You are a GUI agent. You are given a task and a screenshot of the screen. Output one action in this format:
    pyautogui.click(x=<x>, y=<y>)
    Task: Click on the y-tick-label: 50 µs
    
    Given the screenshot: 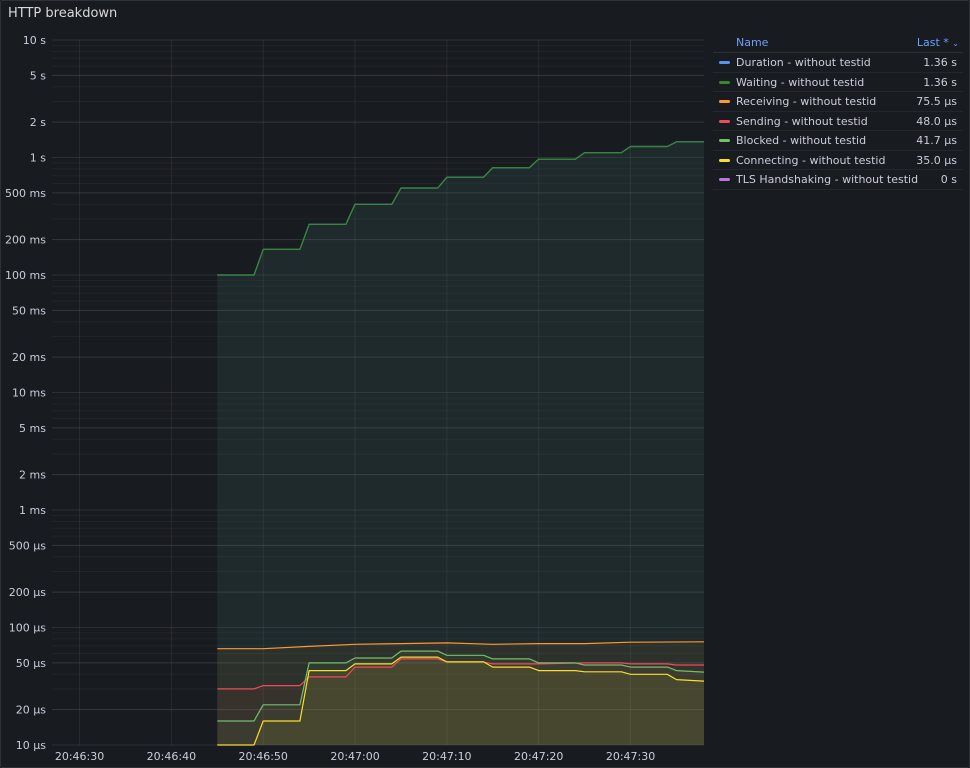 What is the action you would take?
    pyautogui.click(x=31, y=663)
    